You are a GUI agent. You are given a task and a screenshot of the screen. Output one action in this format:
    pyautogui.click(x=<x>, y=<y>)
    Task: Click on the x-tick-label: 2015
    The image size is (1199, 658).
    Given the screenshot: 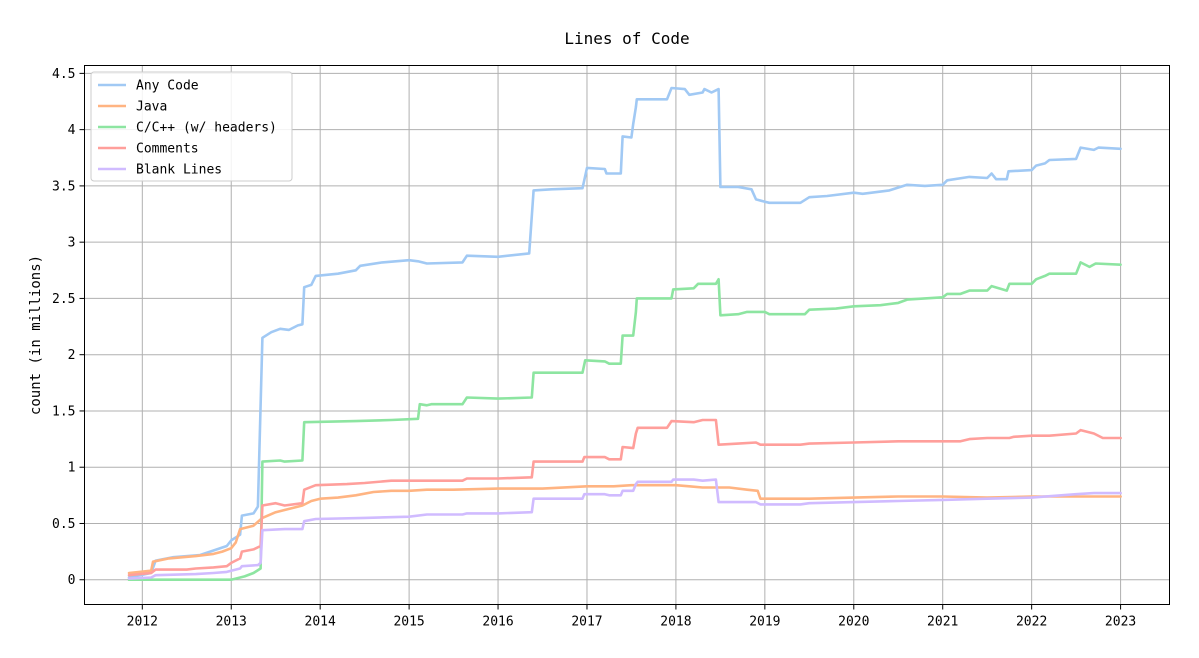 What is the action you would take?
    pyautogui.click(x=408, y=622)
    